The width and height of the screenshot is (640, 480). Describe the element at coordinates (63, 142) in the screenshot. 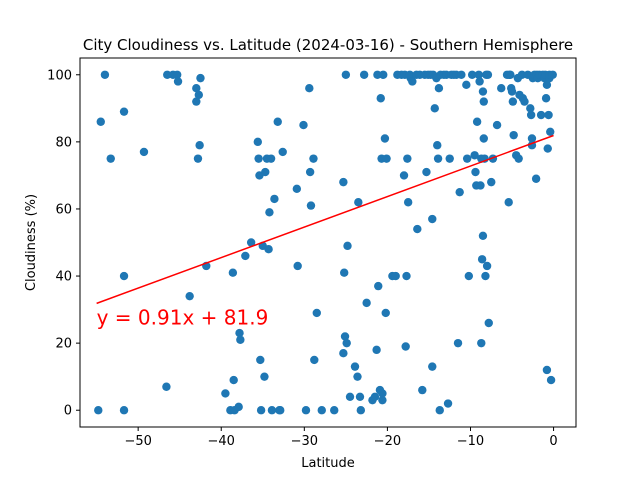

I see `y-tick-label: 80` at that location.